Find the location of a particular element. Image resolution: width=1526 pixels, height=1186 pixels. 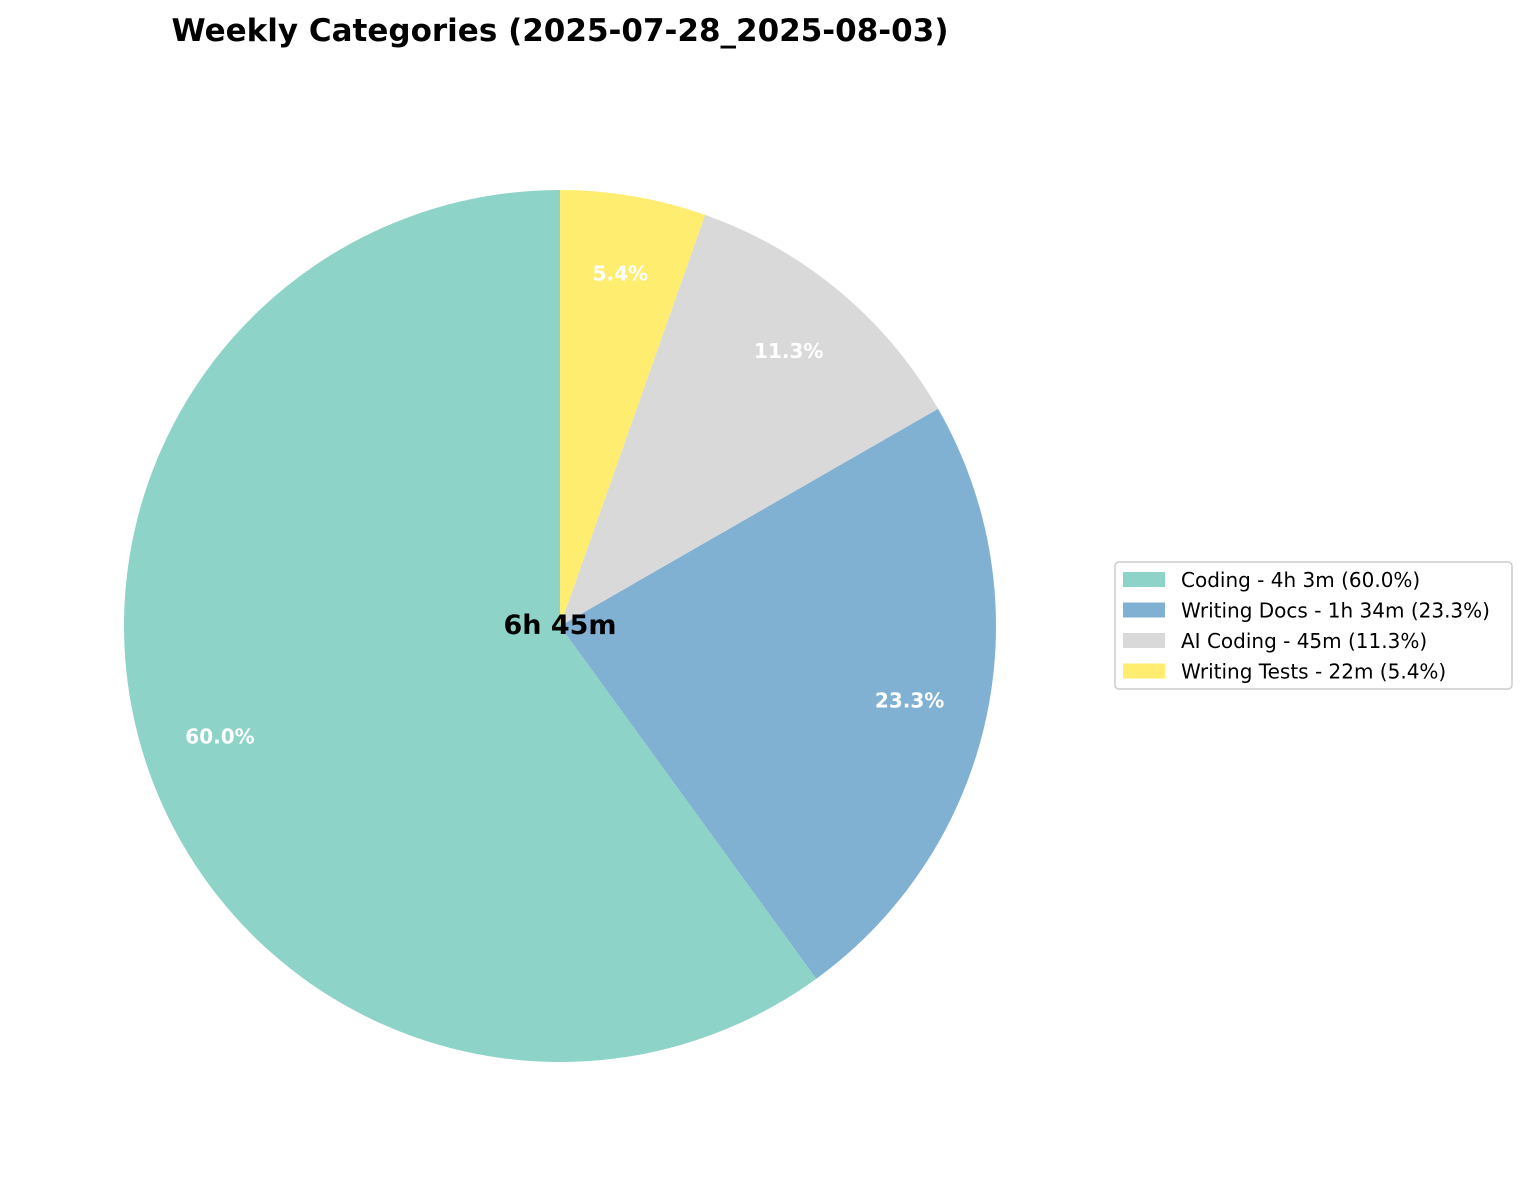

center-total-label: 6h 45m is located at coordinates (559, 625).